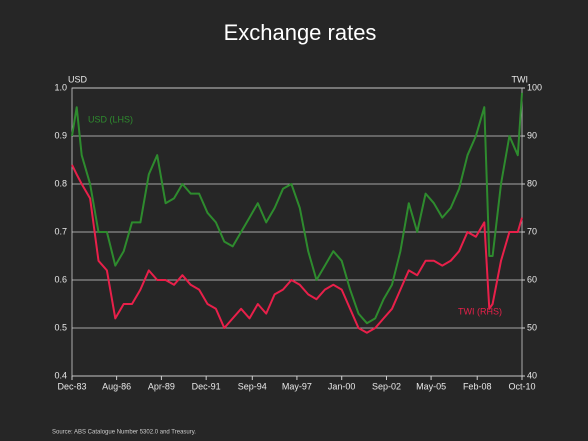 Image resolution: width=588 pixels, height=441 pixels. I want to click on legend-label: USD (LHS), so click(110, 119).